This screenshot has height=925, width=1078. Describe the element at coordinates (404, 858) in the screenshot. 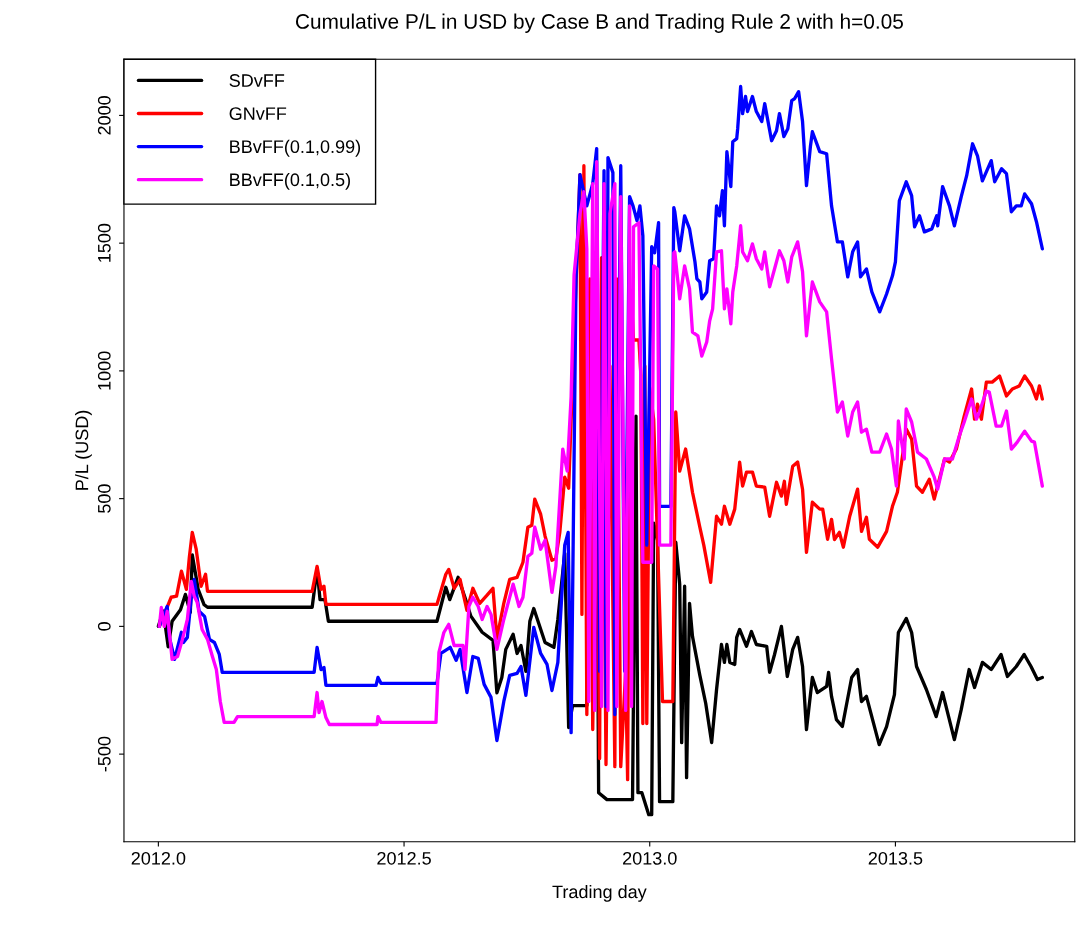

I see `x-tick-label: 2012.5` at that location.